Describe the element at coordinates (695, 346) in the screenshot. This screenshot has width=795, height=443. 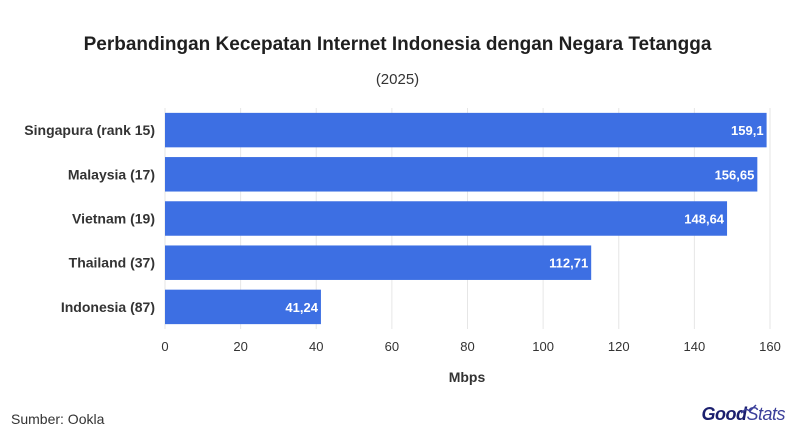
I see `x-tick-label: 140` at that location.